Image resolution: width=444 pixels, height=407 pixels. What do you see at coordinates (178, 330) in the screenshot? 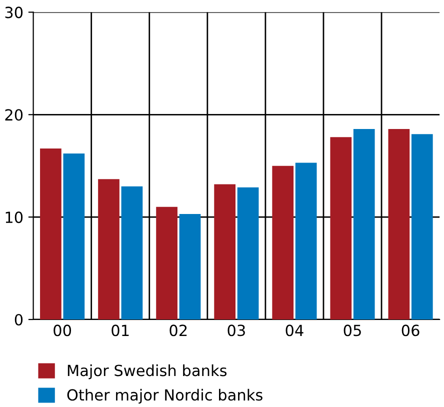
I see `x-tick-label: 02` at bounding box center [178, 330].